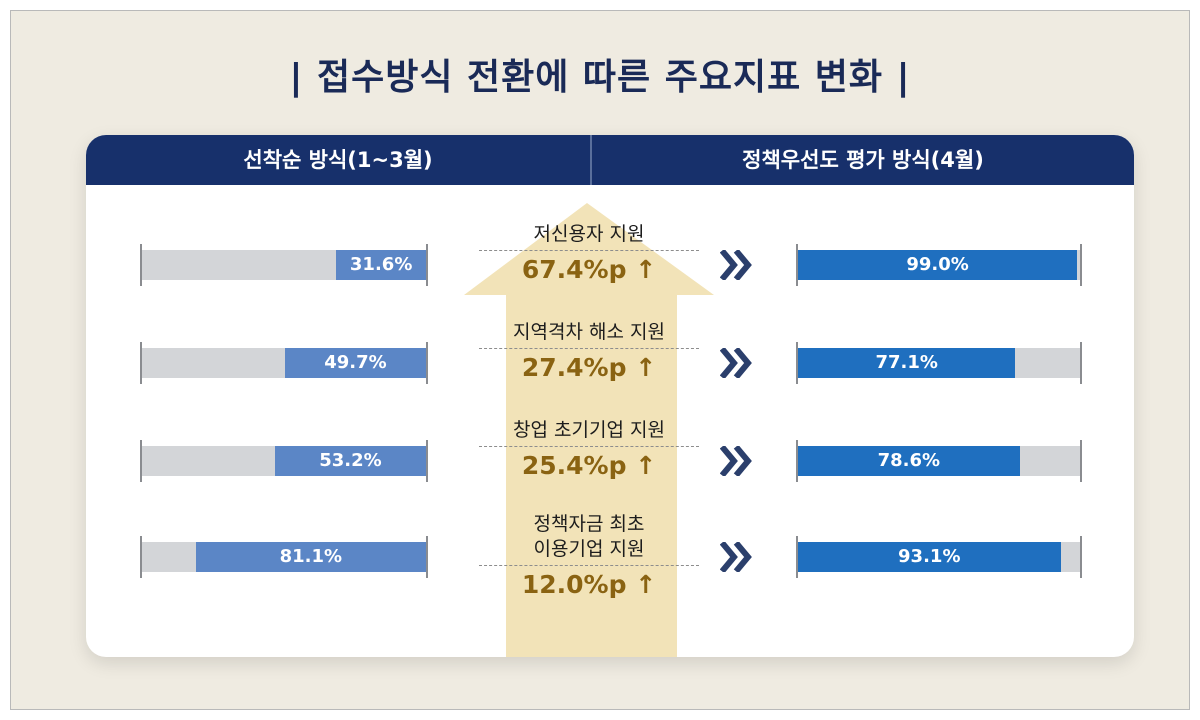  I want to click on right-bar: 99.0%, so click(938, 265).